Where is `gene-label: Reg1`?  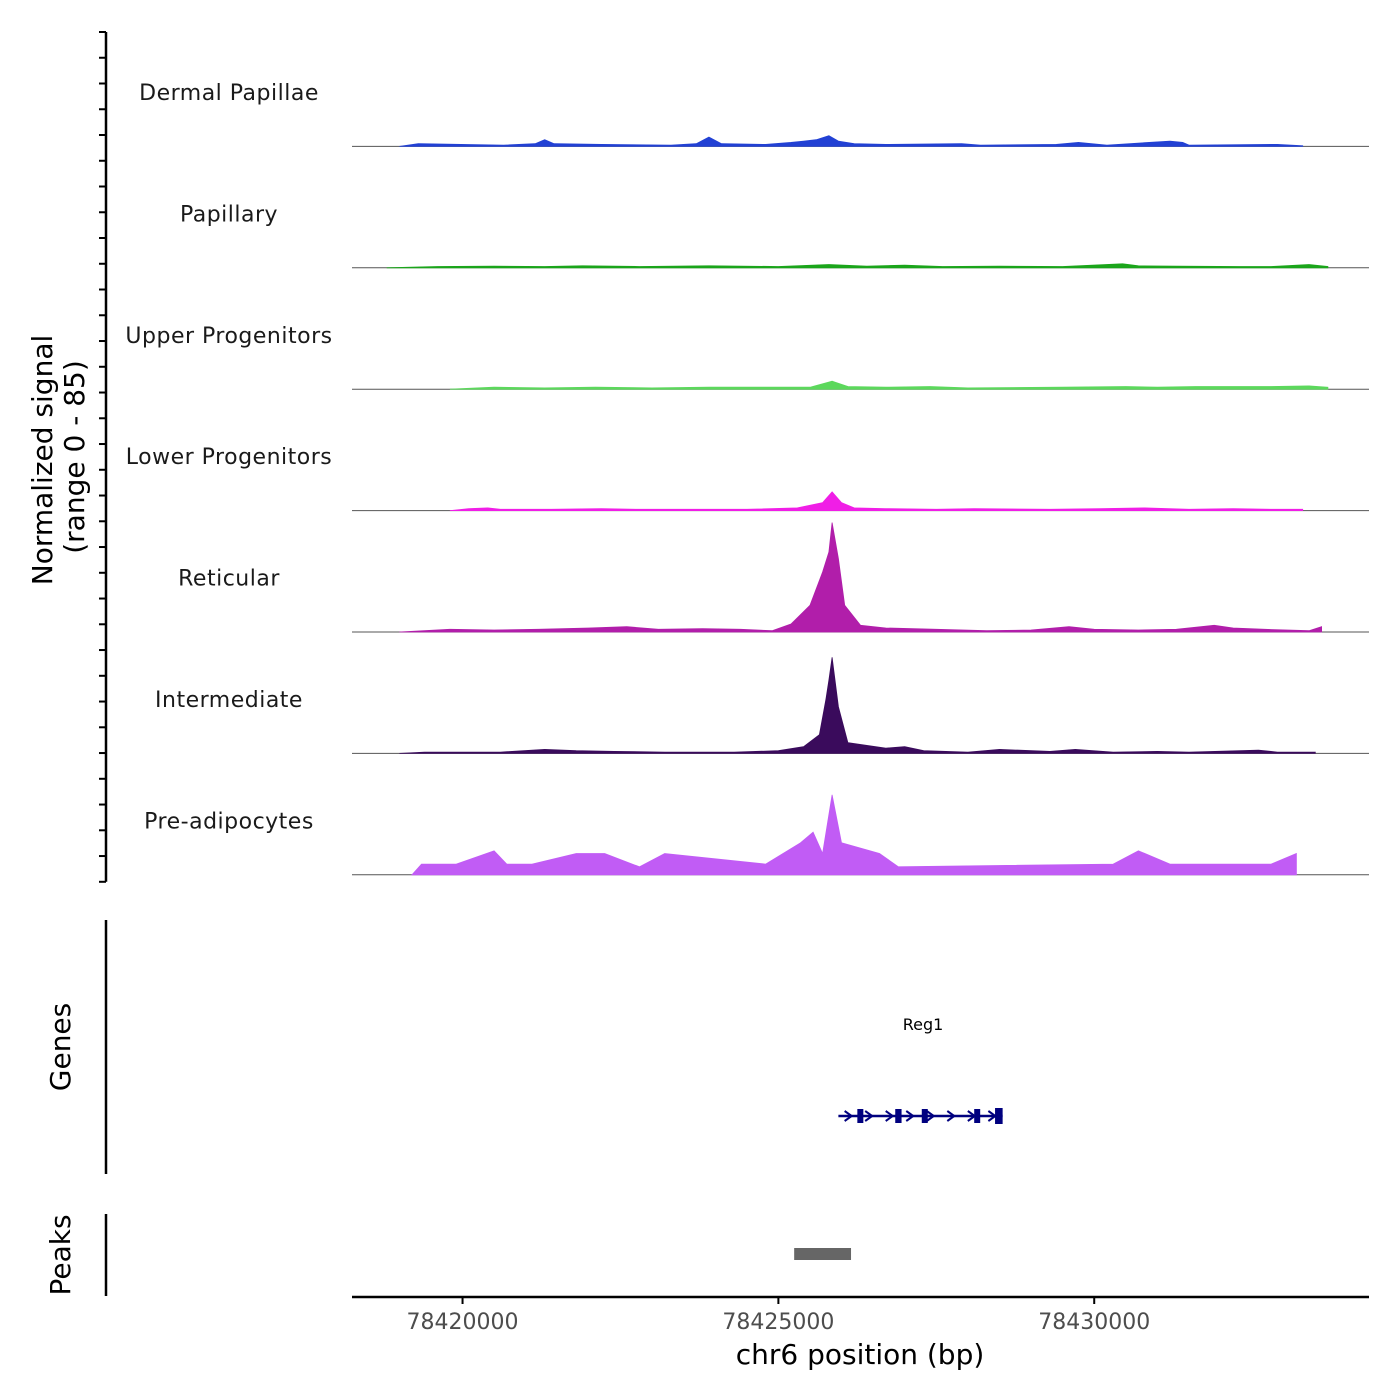
gene-label: Reg1 is located at coordinates (923, 1024).